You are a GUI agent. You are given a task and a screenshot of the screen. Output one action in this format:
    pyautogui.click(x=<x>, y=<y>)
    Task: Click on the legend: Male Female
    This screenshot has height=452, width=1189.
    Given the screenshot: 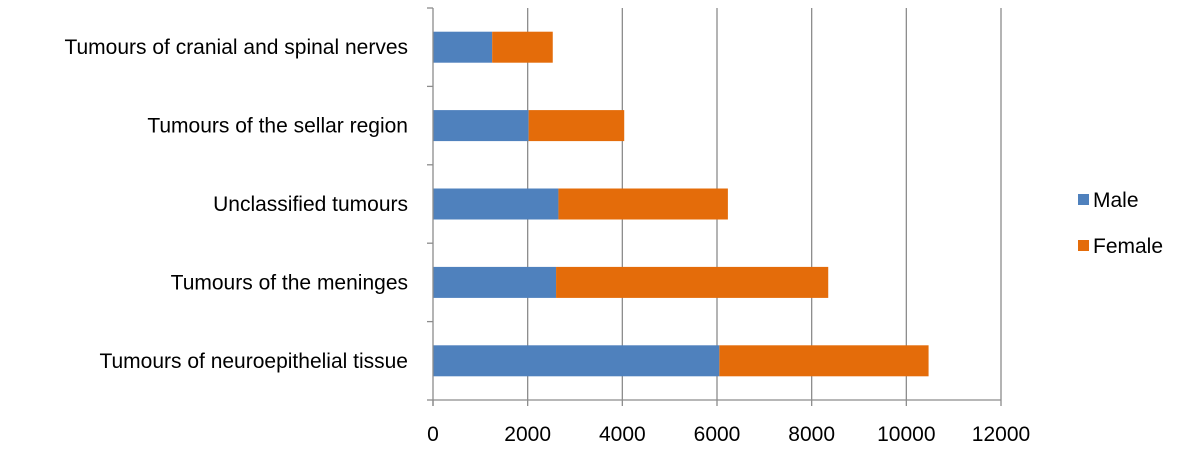 What is the action you would take?
    pyautogui.click(x=1120, y=223)
    